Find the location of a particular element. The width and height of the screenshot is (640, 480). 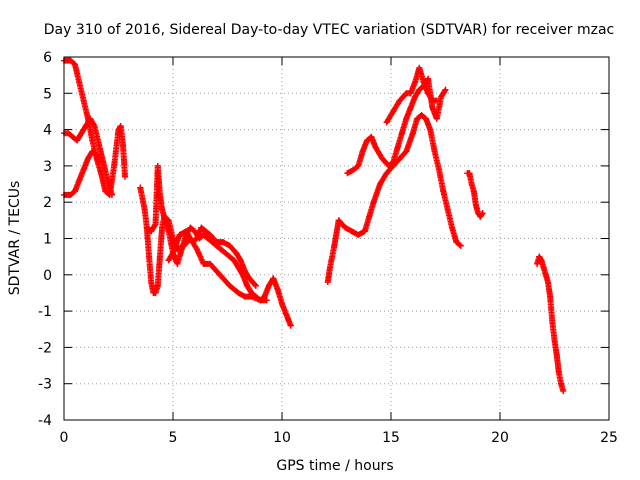

x-tick-label: 25 is located at coordinates (609, 438).